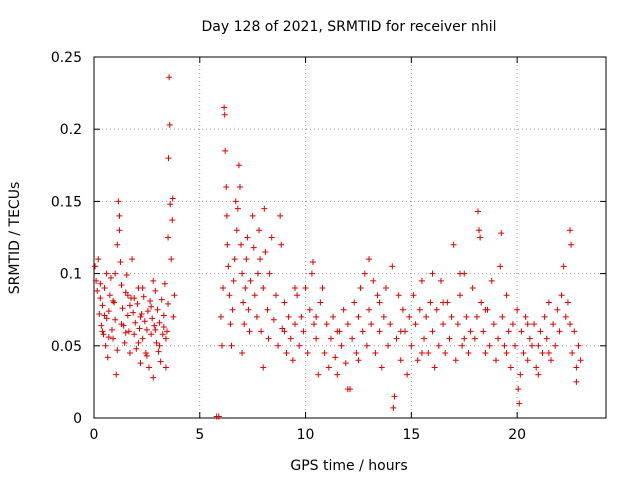 Image resolution: width=640 pixels, height=480 pixels. Describe the element at coordinates (71, 130) in the screenshot. I see `y-tick-label: 0.2` at that location.